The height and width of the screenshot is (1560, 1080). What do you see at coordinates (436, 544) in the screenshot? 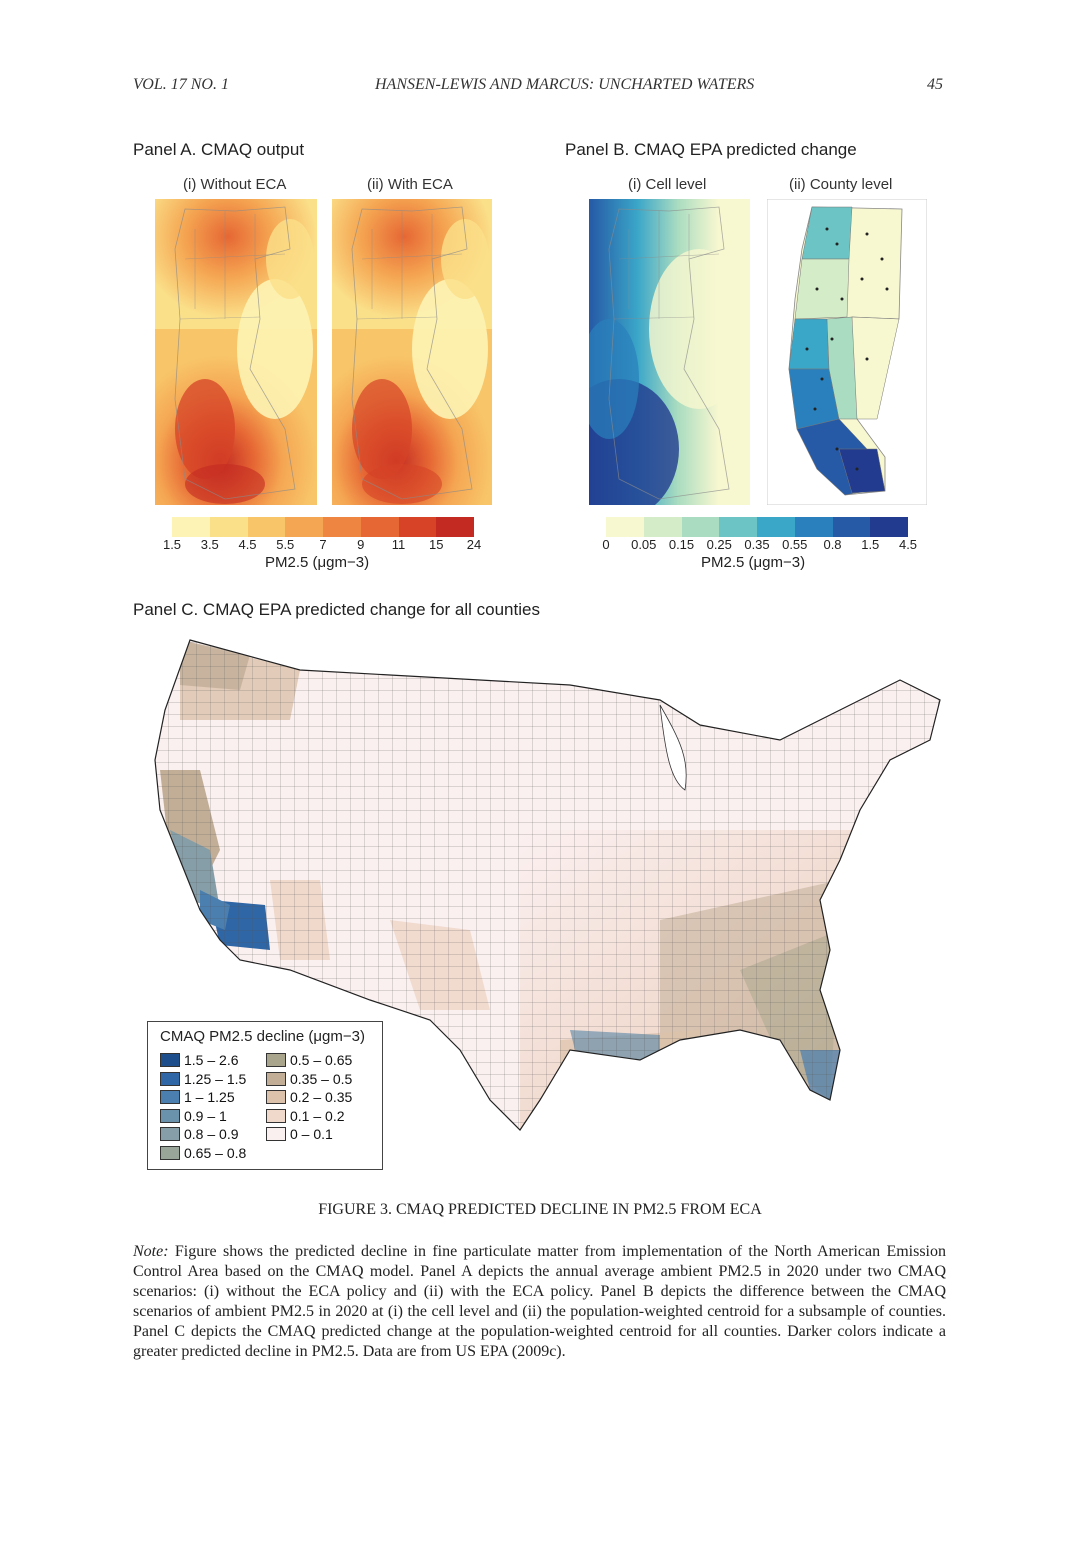
I see `colorbar-tick-label: 15` at bounding box center [436, 544].